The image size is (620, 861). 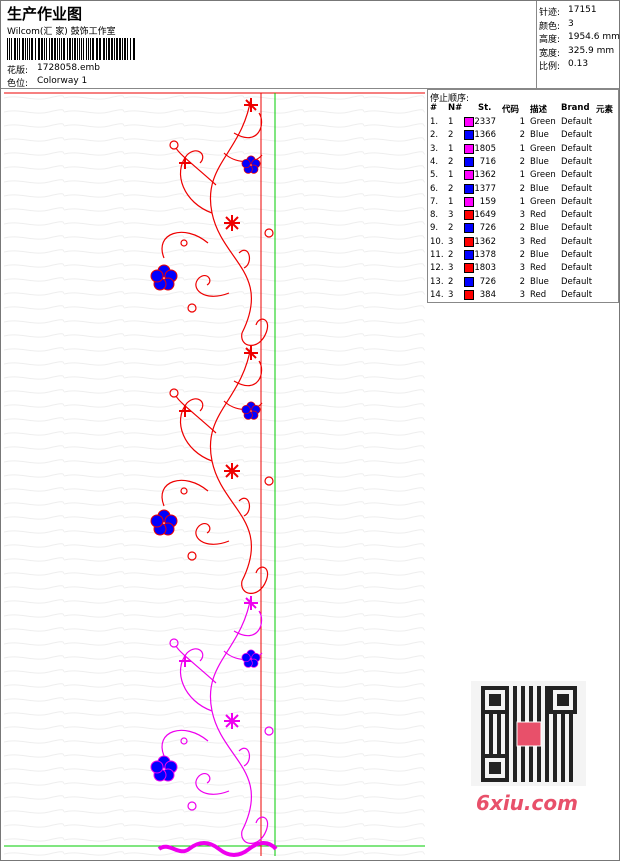 I want to click on table-row: 9. 2 726 2 Blue Default, so click(x=523, y=228).